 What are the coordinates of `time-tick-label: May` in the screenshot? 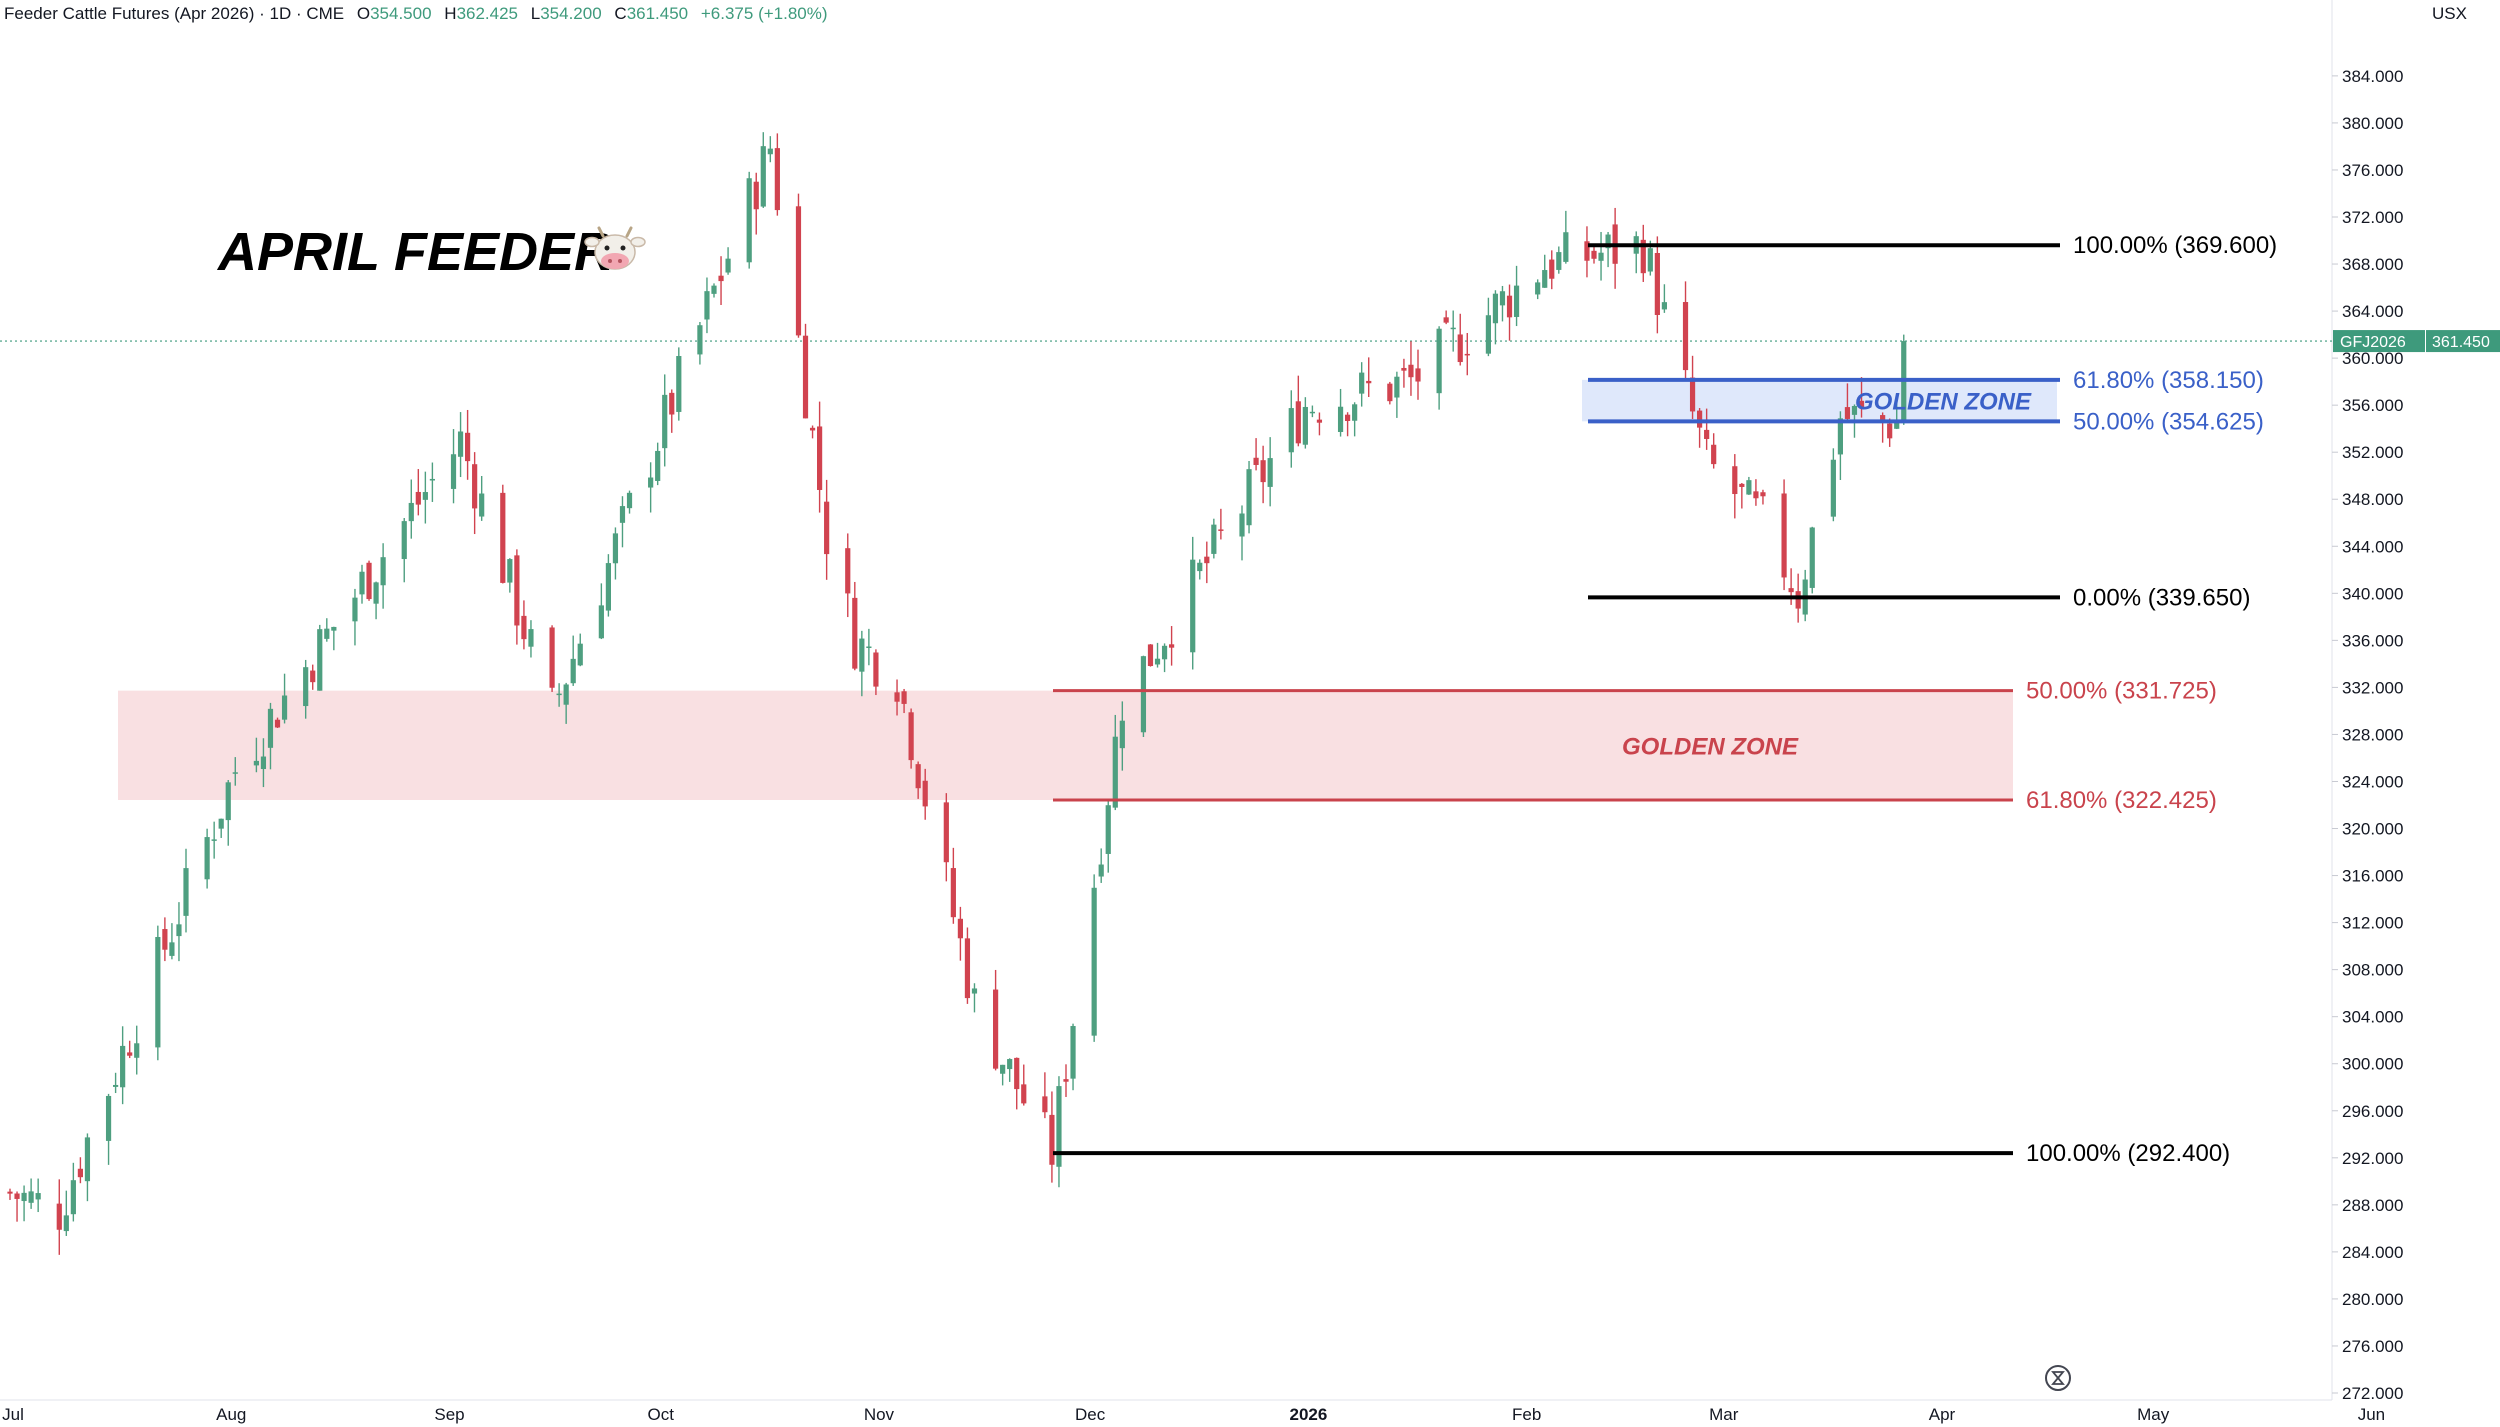 It's located at (2153, 1414).